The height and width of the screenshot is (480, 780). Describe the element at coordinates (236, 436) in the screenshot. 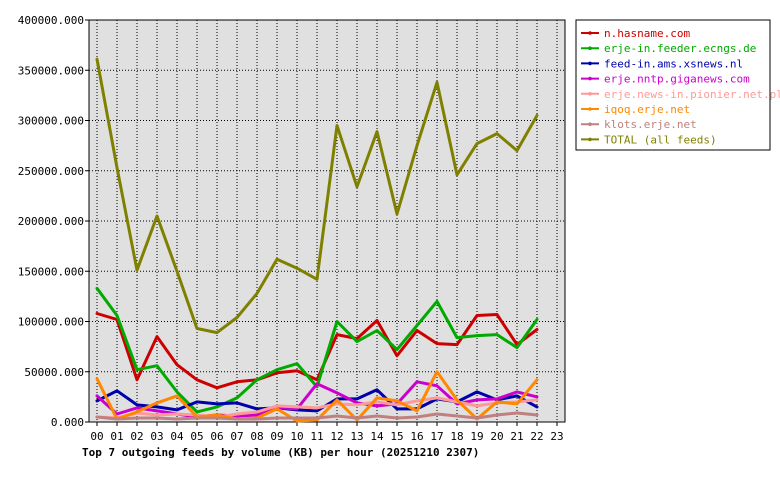

I see `x-tick-label: 07` at that location.